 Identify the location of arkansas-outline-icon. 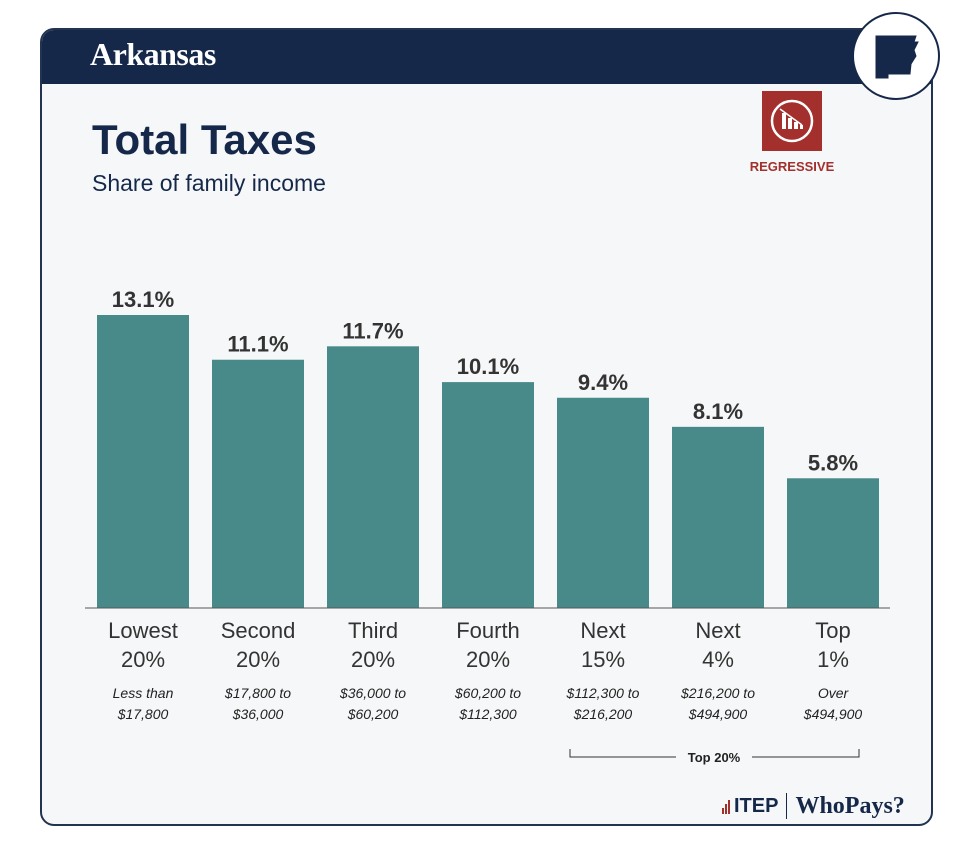
(897, 57).